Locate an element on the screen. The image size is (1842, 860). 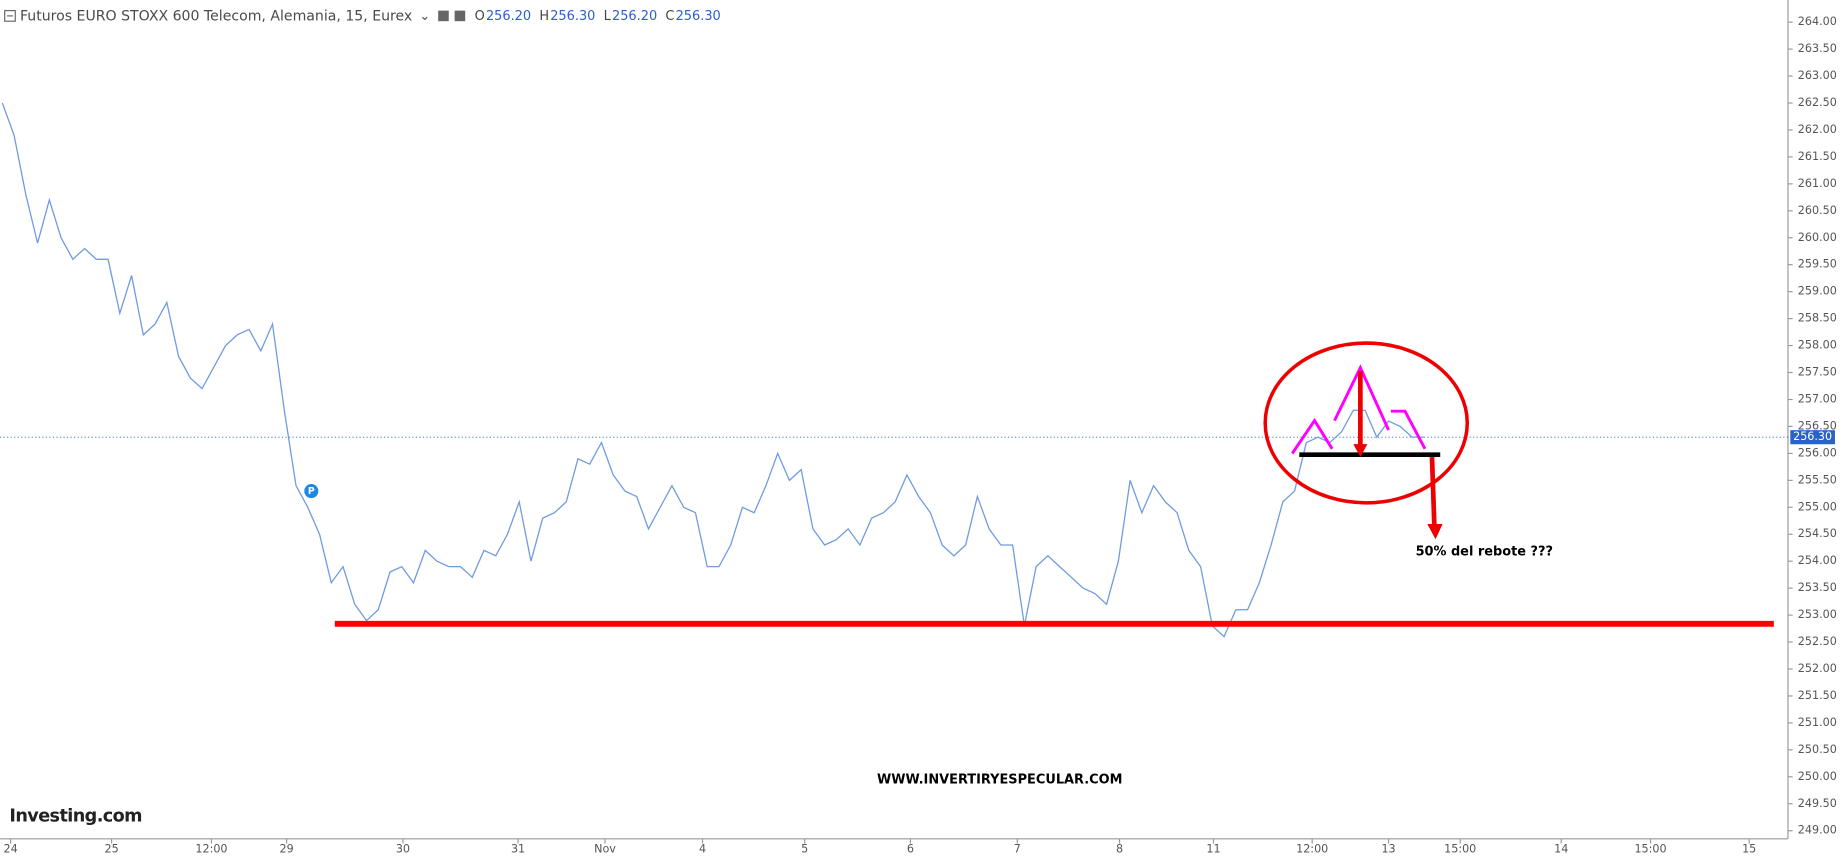
x-tick-label: 31 is located at coordinates (518, 848).